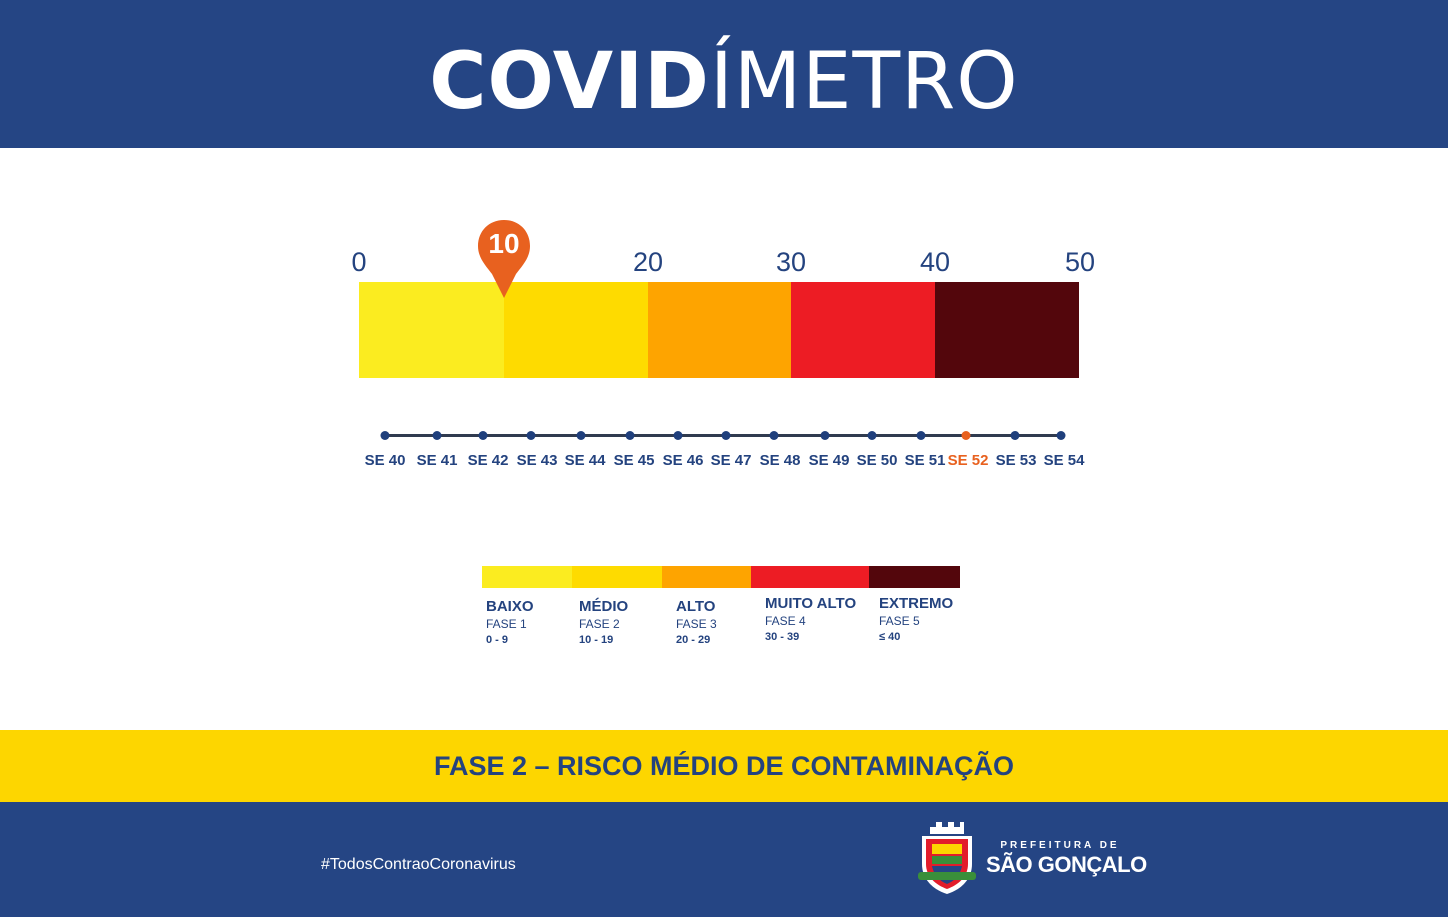 Image resolution: width=1448 pixels, height=917 pixels. What do you see at coordinates (596, 640) in the screenshot?
I see `legend-range: 10 - 19` at bounding box center [596, 640].